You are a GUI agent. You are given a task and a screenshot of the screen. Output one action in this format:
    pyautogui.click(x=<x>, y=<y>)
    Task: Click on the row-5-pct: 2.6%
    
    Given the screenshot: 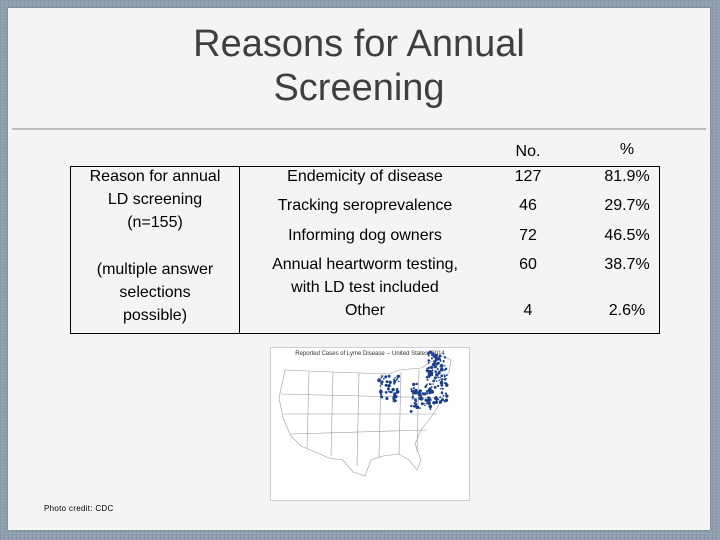 What is the action you would take?
    pyautogui.click(x=627, y=310)
    